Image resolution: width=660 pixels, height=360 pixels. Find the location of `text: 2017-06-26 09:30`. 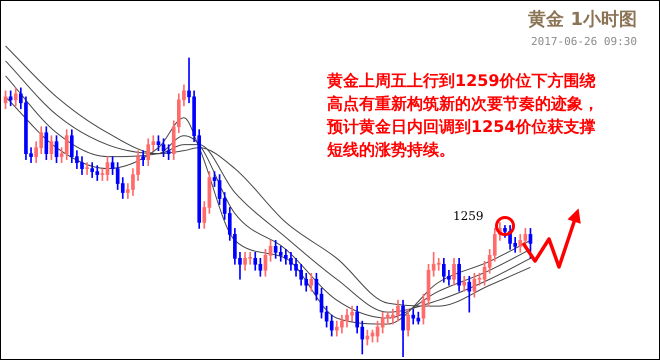

text: 2017-06-26 09:30 is located at coordinates (584, 41).